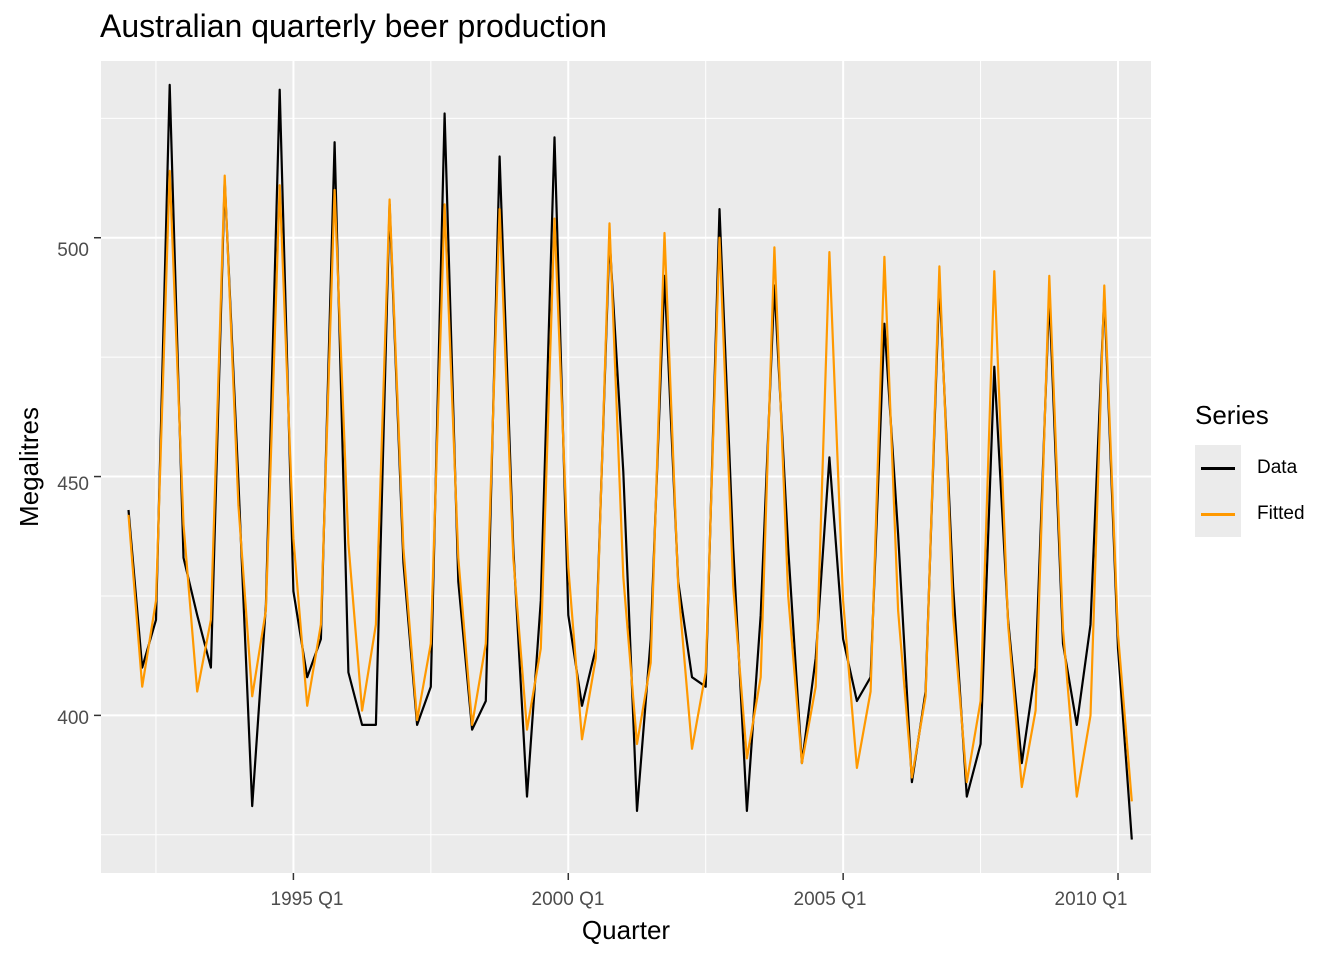 The height and width of the screenshot is (960, 1344). I want to click on y-axis-title: Megalitres, so click(29, 467).